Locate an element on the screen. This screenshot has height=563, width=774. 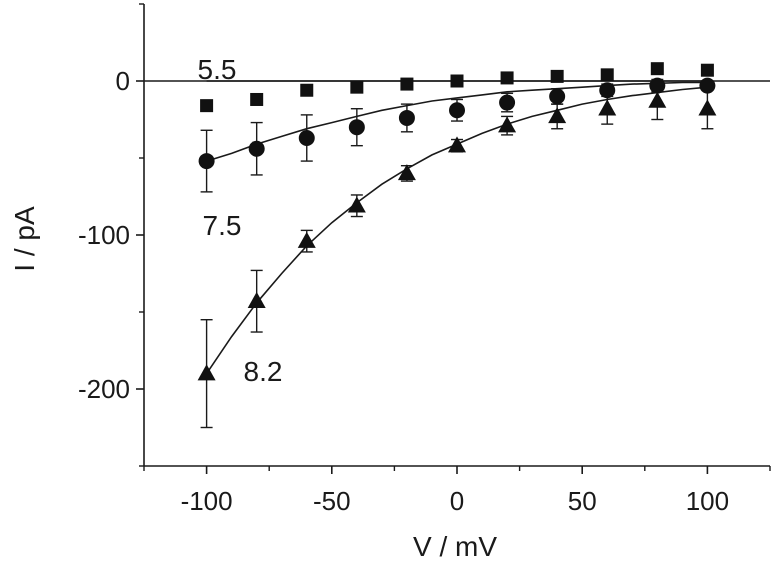
y-axis-title: I / pA is located at coordinates (24, 239).